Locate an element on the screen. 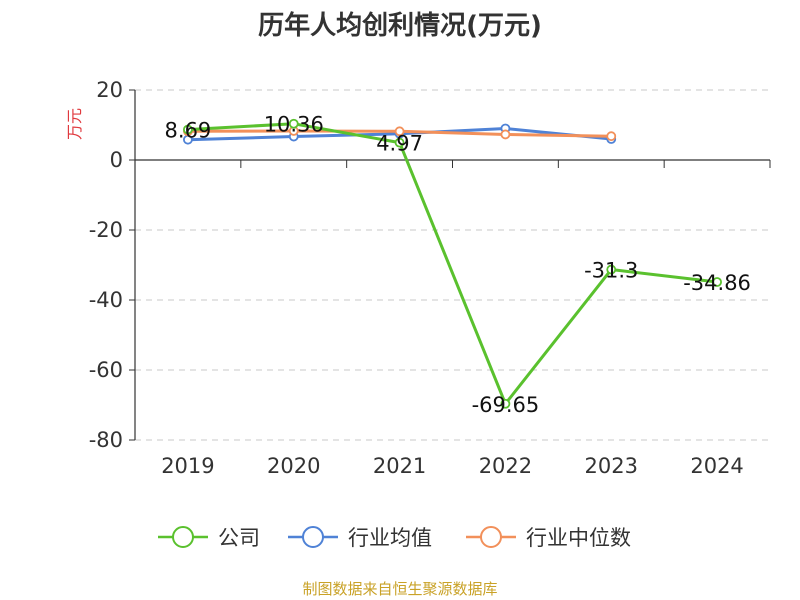 The width and height of the screenshot is (800, 600). x-tick-label: 2024 is located at coordinates (716, 466).